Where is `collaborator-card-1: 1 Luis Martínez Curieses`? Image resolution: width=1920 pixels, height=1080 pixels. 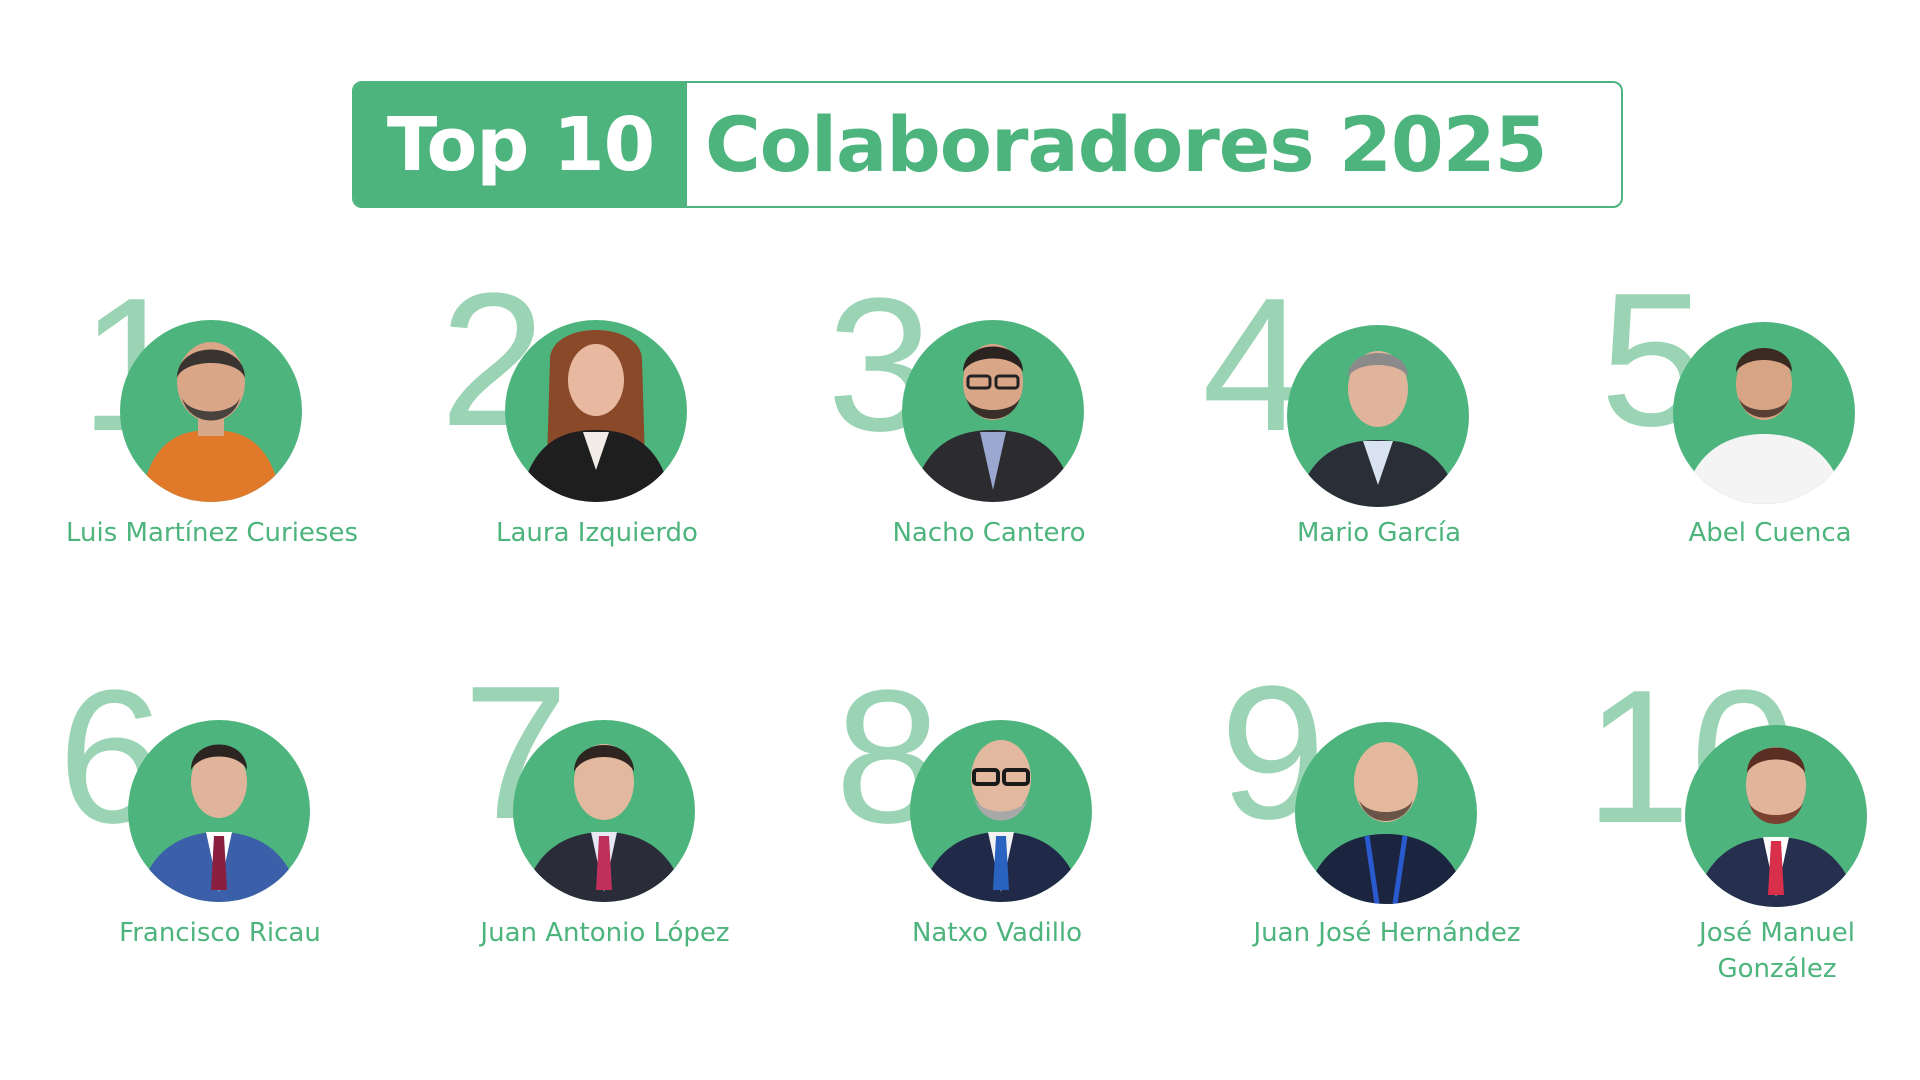
collaborator-card-1: 1 Luis Martínez Curieses is located at coordinates (212, 430).